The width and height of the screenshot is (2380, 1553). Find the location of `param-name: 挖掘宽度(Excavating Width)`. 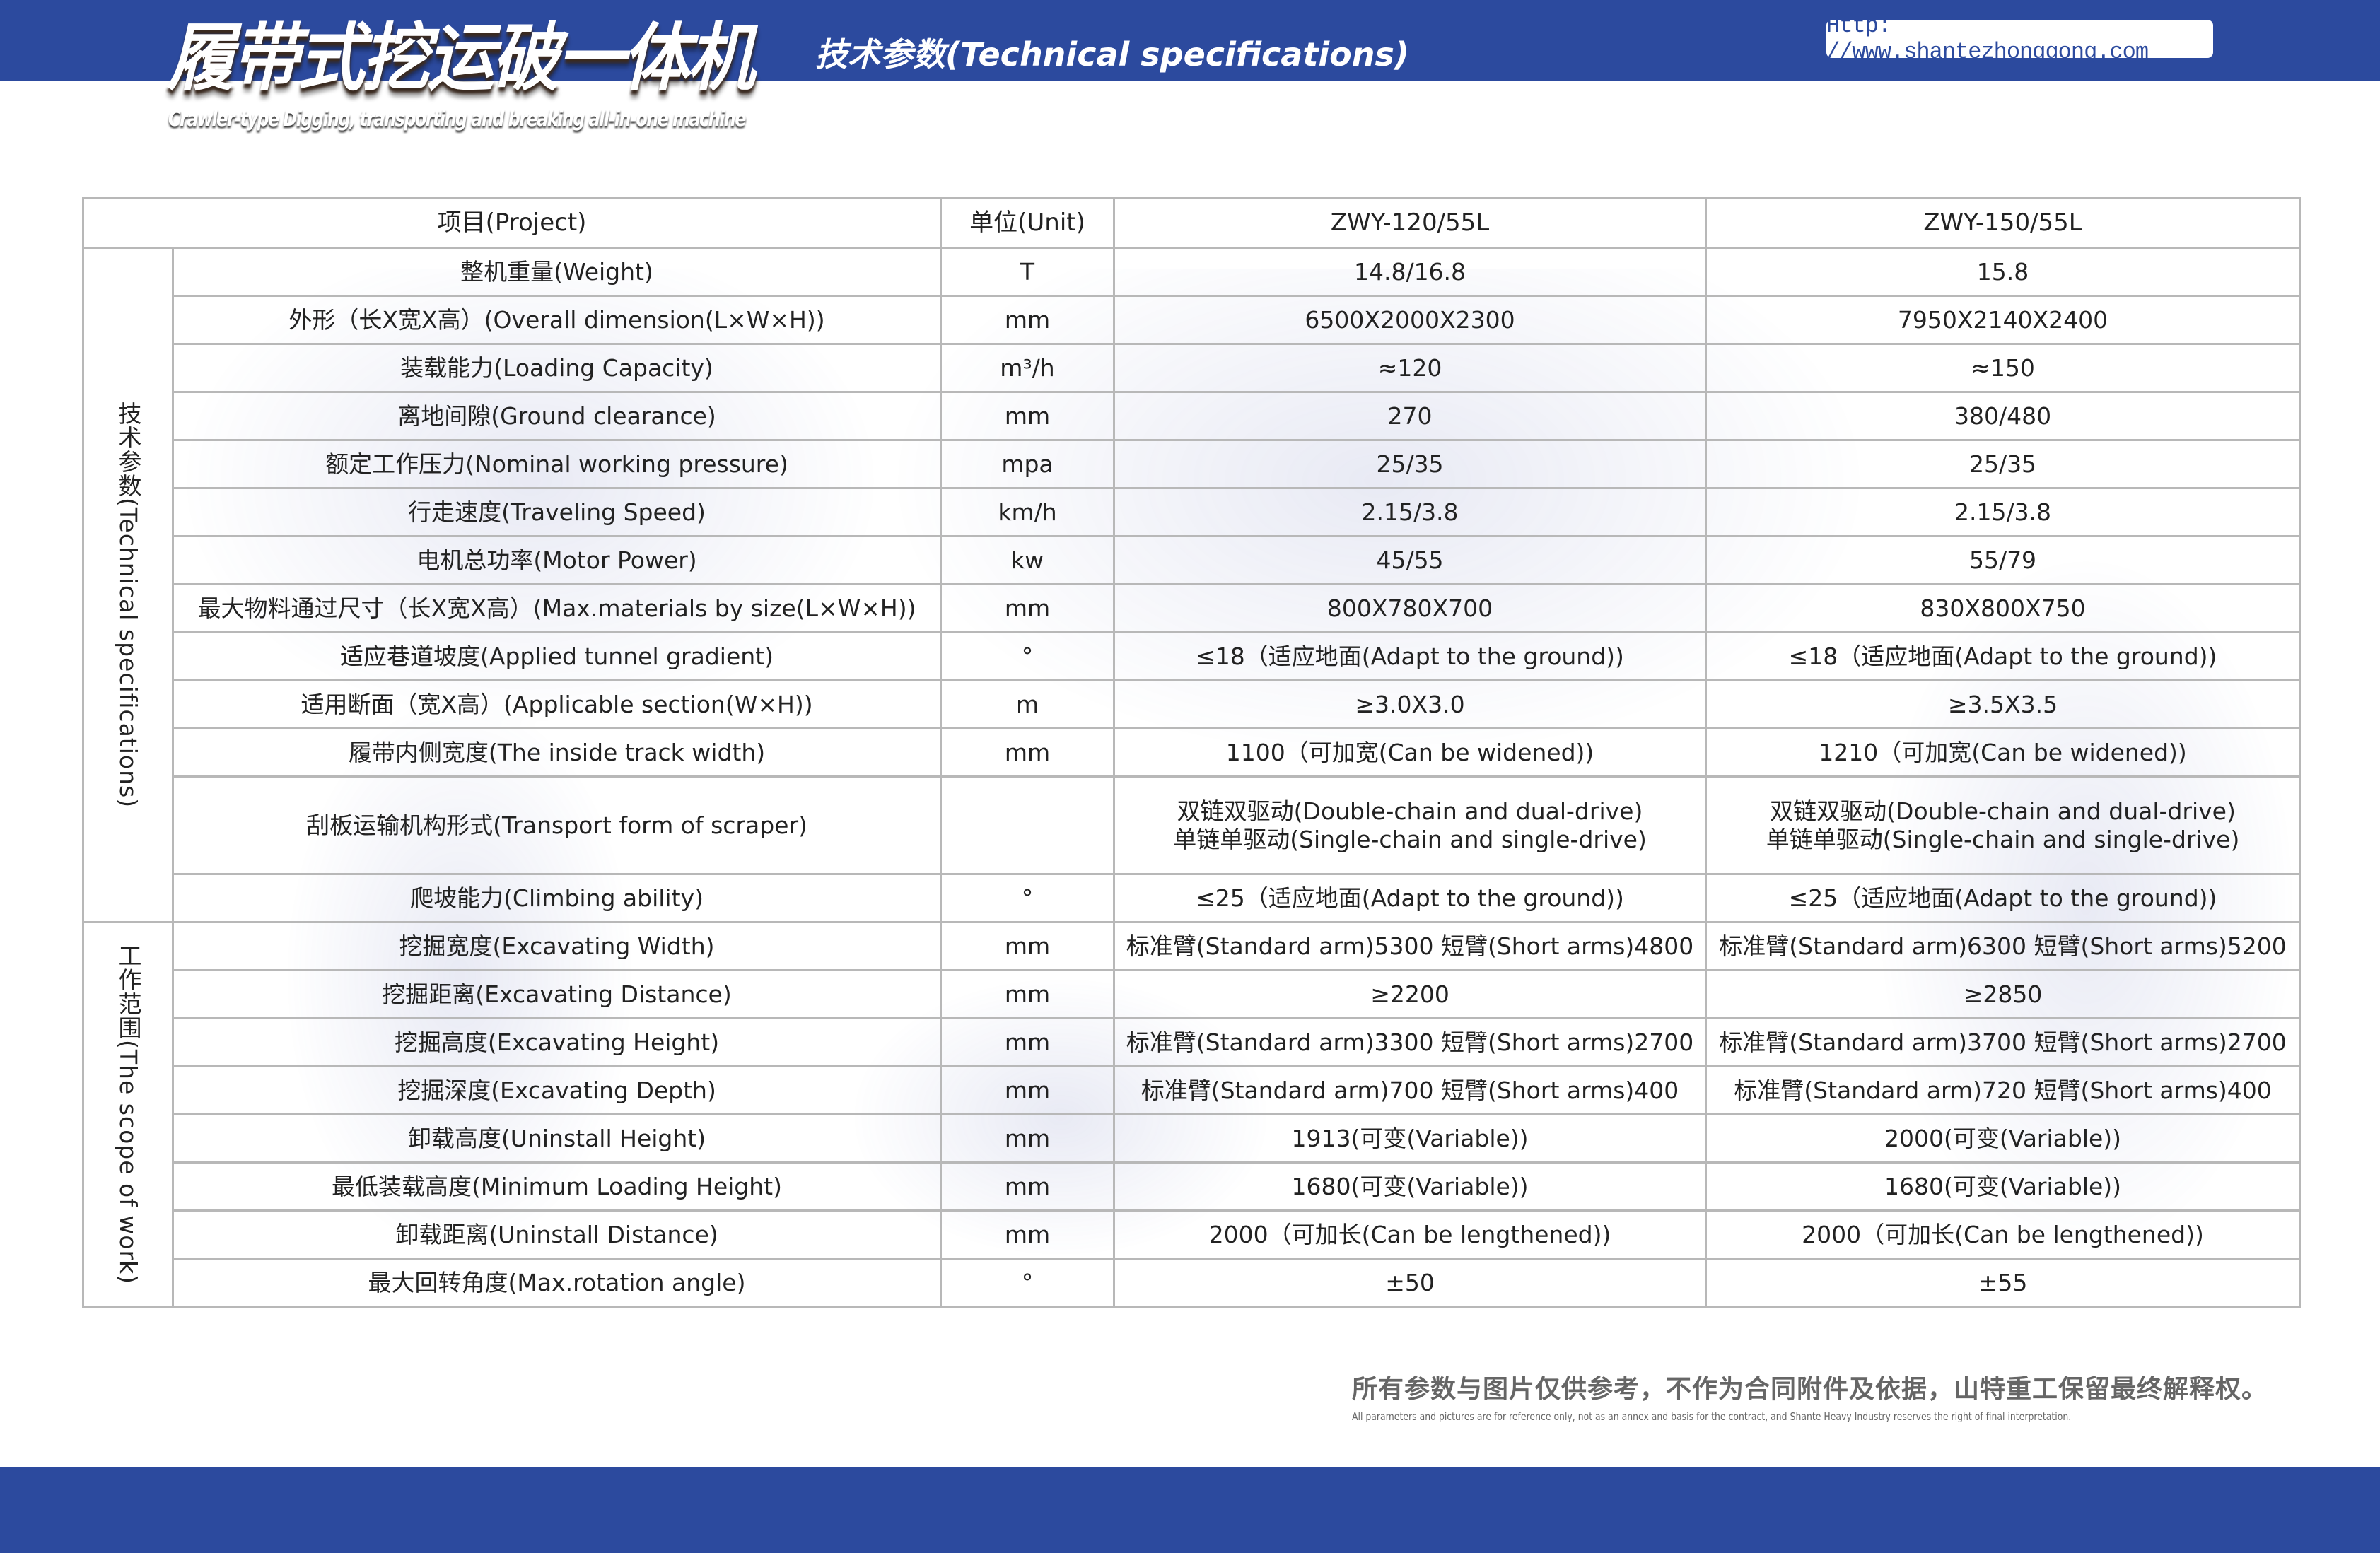

param-name: 挖掘宽度(Excavating Width) is located at coordinates (557, 946).